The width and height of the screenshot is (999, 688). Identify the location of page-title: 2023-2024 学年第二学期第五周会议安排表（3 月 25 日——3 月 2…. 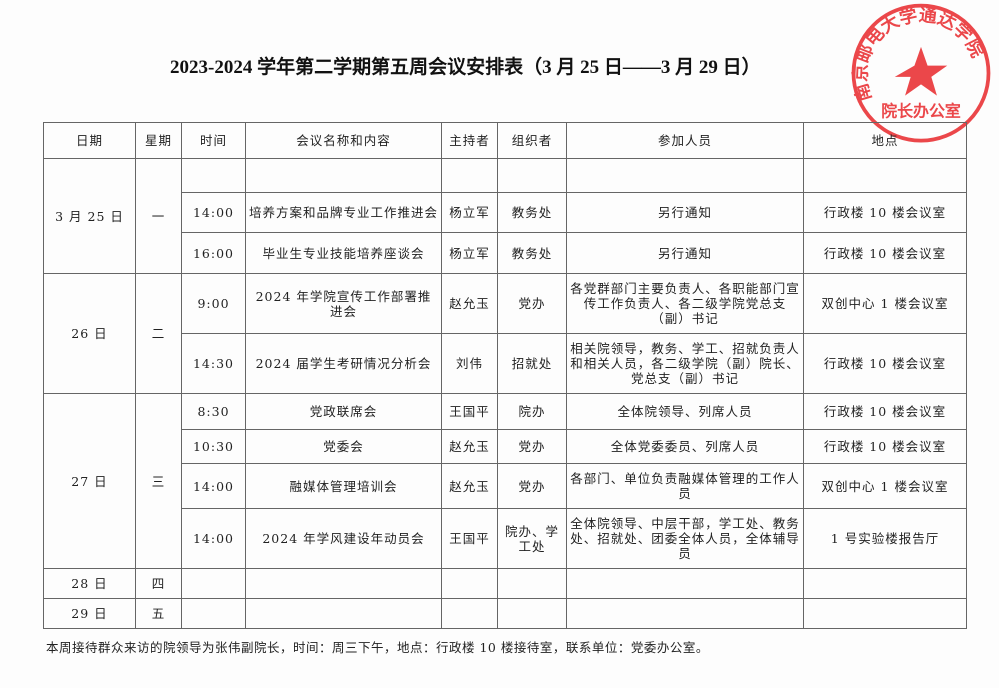
(465, 67).